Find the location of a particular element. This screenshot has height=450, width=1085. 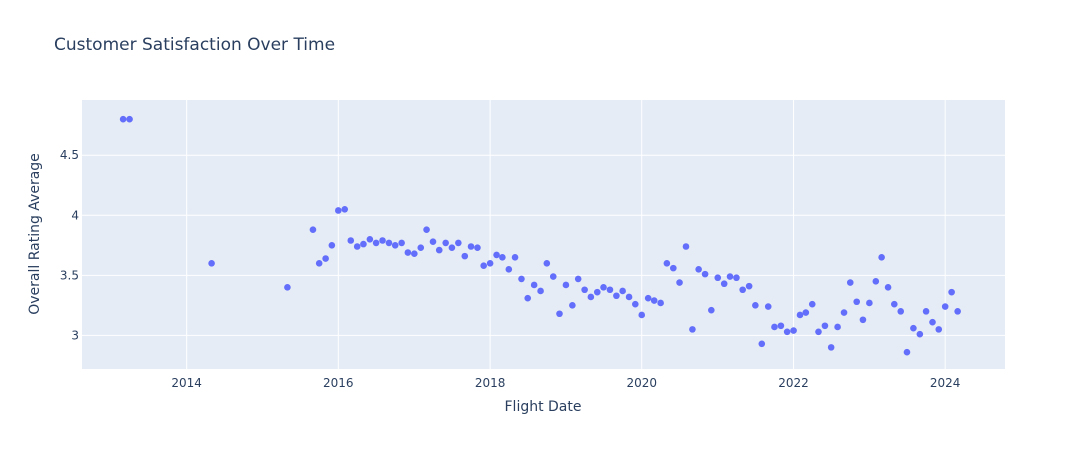

x-tick-labels: 2014 2016 2018 2020 2022 2024 is located at coordinates (565, 383).